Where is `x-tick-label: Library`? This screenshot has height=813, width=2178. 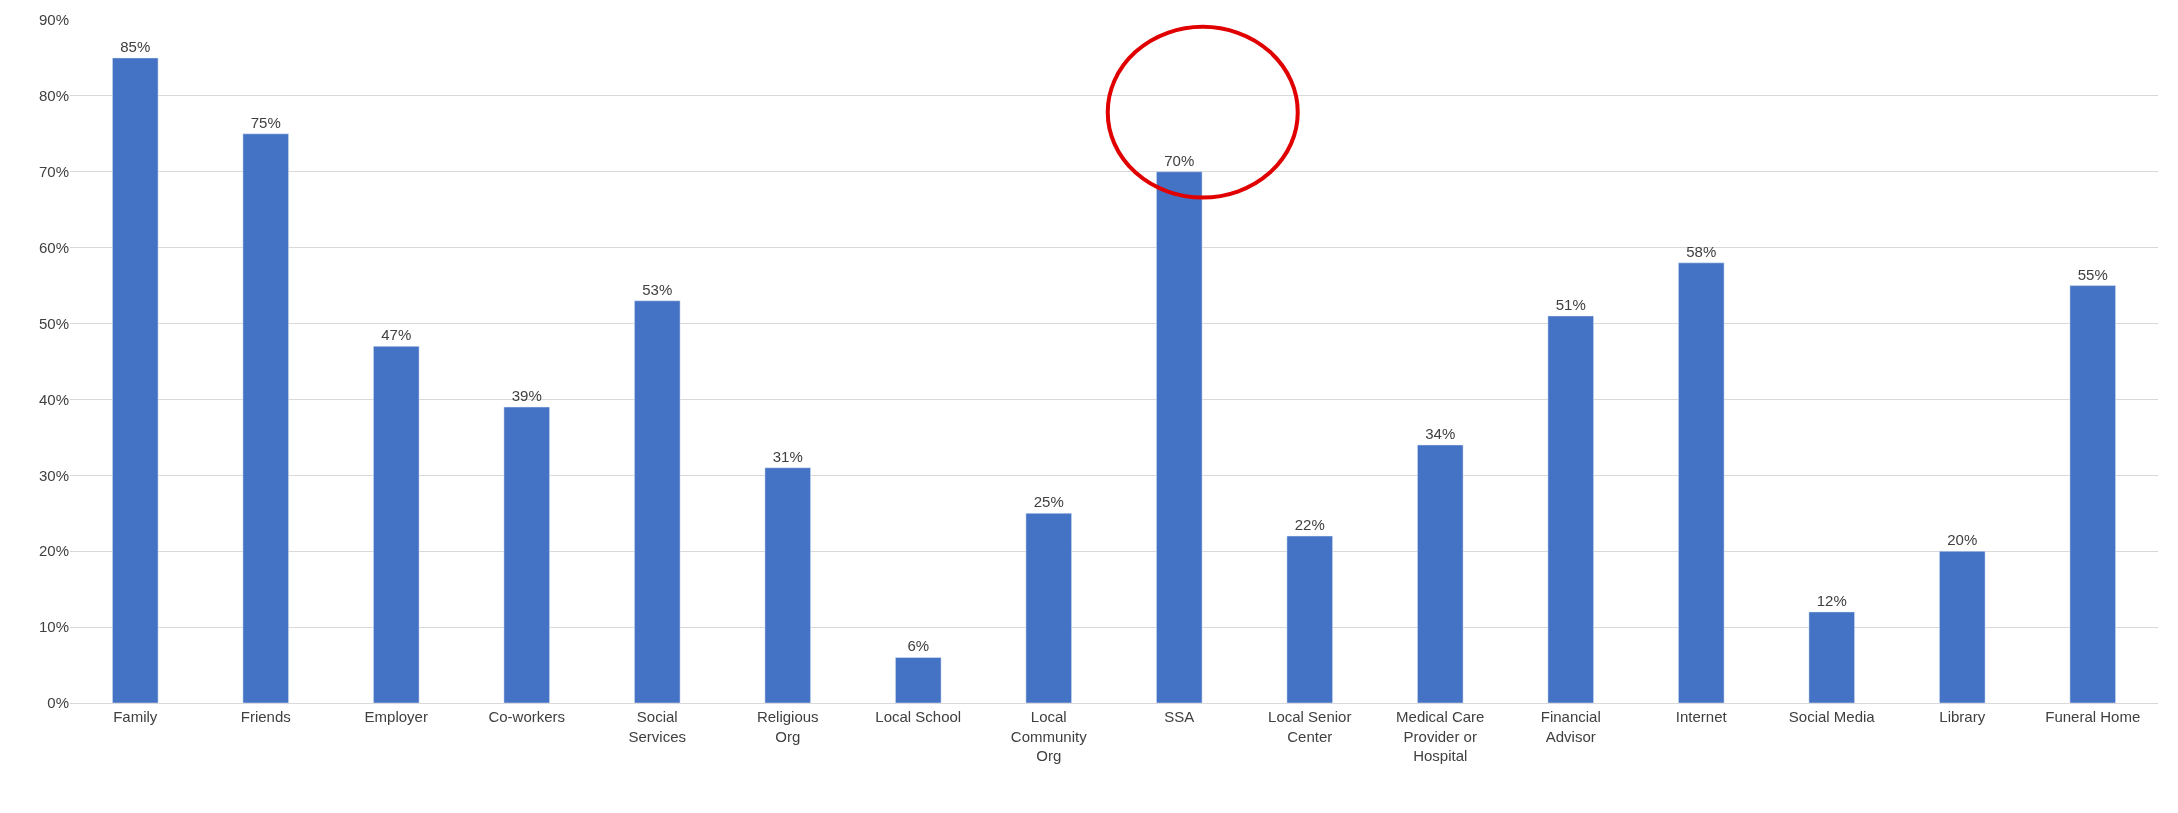 x-tick-label: Library is located at coordinates (1962, 716).